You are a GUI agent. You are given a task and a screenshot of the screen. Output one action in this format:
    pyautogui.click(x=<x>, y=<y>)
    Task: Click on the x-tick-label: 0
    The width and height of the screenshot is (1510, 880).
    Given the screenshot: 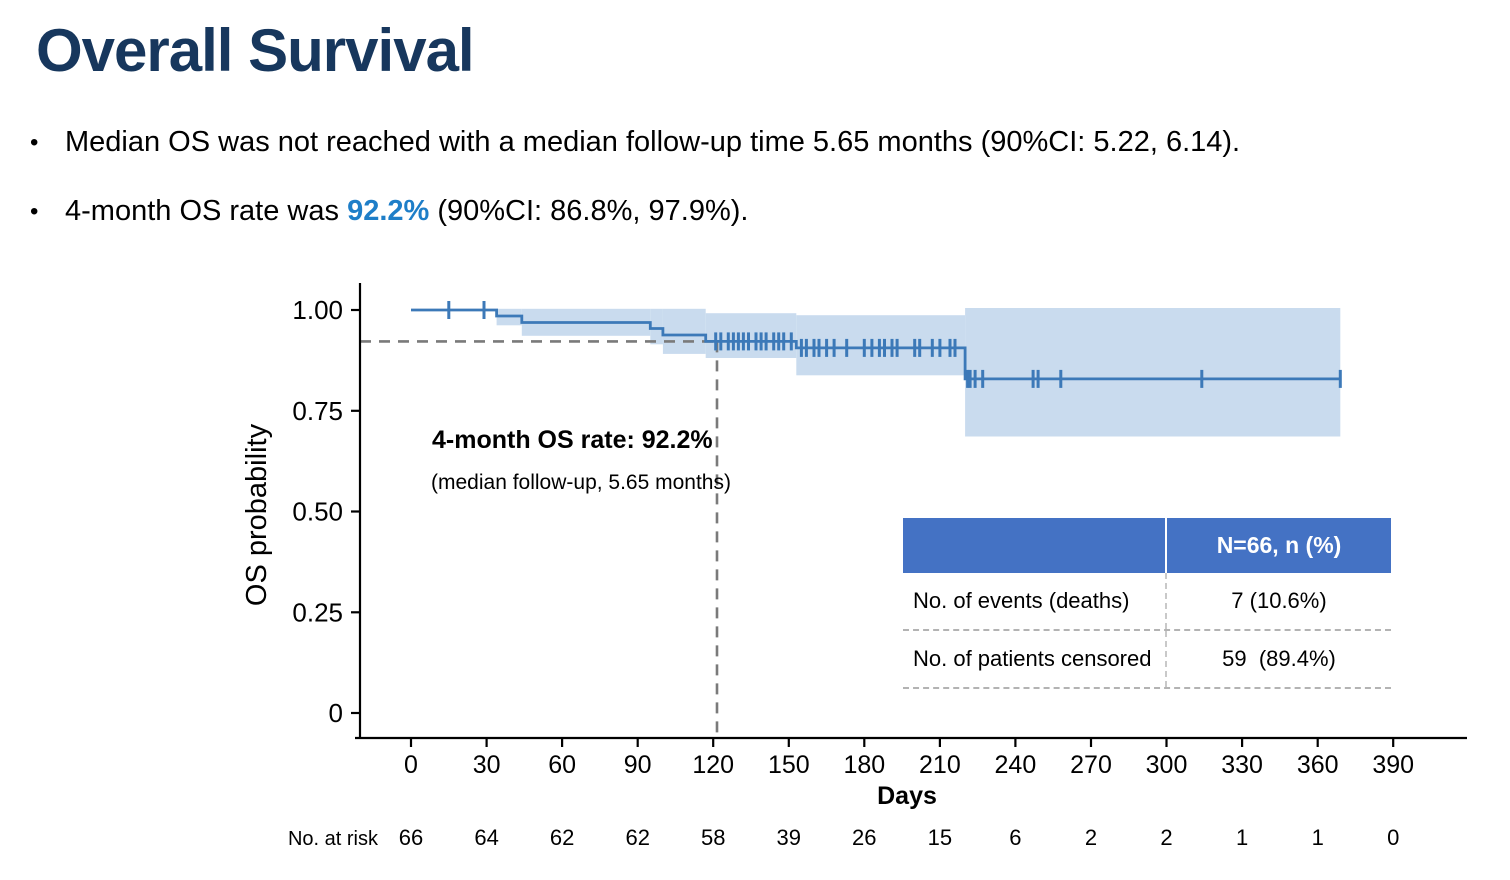 What is the action you would take?
    pyautogui.click(x=411, y=765)
    